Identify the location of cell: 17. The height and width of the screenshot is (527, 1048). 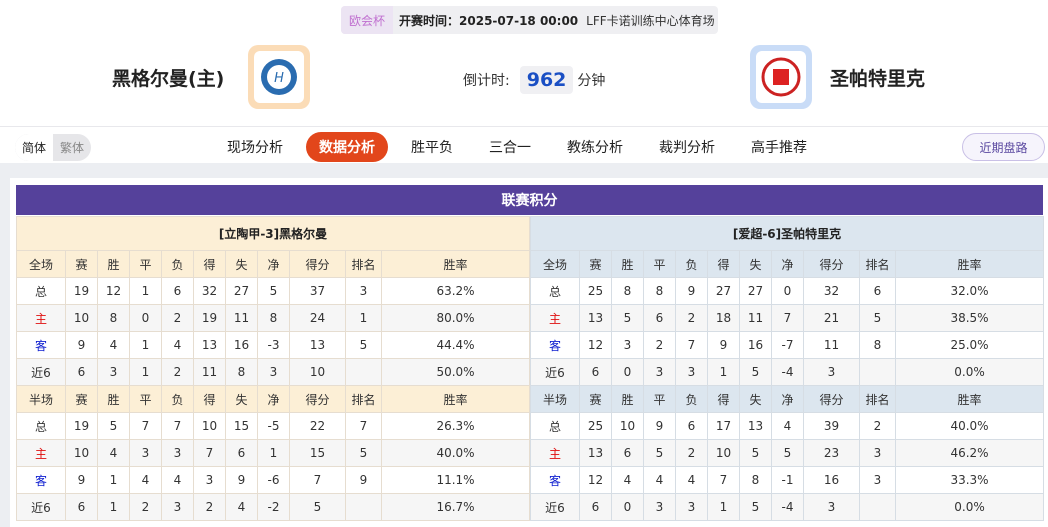
(723, 426).